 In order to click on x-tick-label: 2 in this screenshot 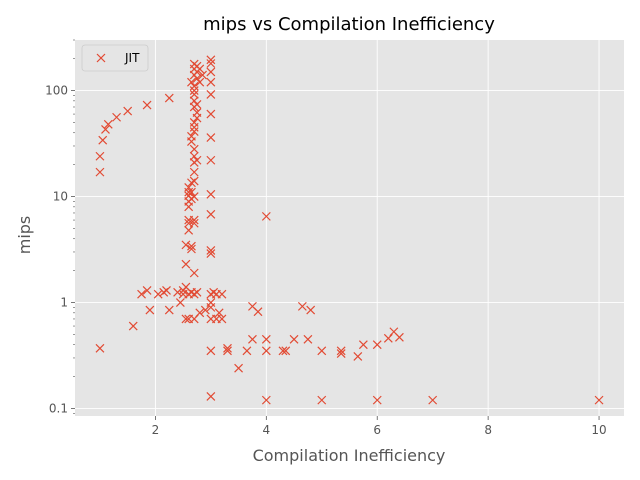, I will do `click(156, 430)`.